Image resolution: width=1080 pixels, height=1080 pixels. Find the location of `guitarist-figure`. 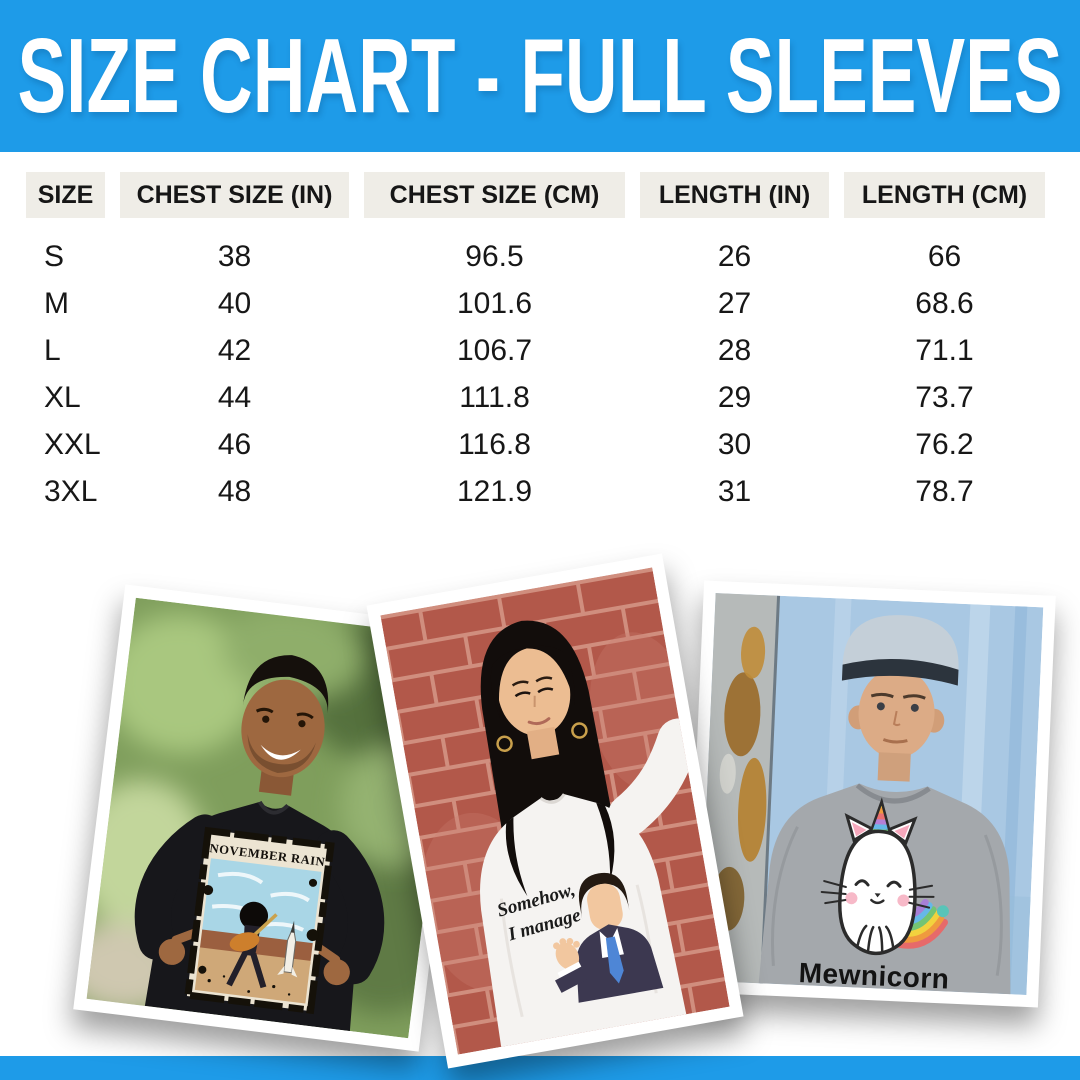

guitarist-figure is located at coordinates (252, 945).